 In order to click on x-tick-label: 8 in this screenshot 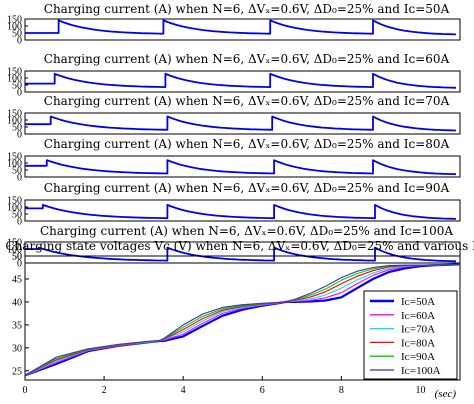, I will do `click(341, 390)`.